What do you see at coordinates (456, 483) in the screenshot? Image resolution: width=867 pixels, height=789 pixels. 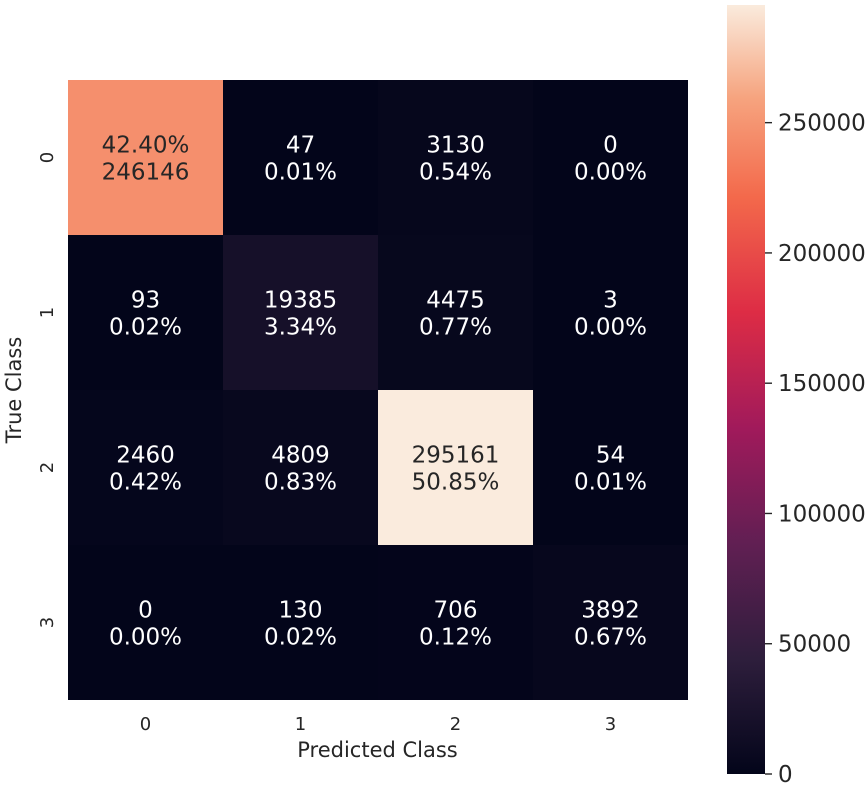 I see `cell-label-2-2-1: 50.85%` at bounding box center [456, 483].